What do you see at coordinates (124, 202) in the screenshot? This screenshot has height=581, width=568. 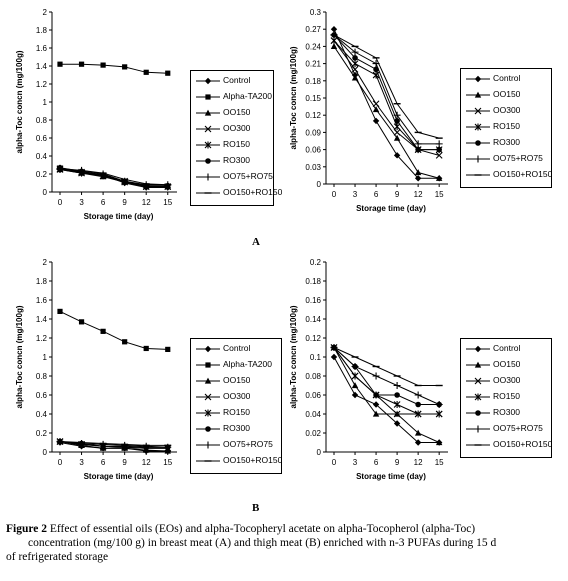 I see `x-tick-label: 9` at bounding box center [124, 202].